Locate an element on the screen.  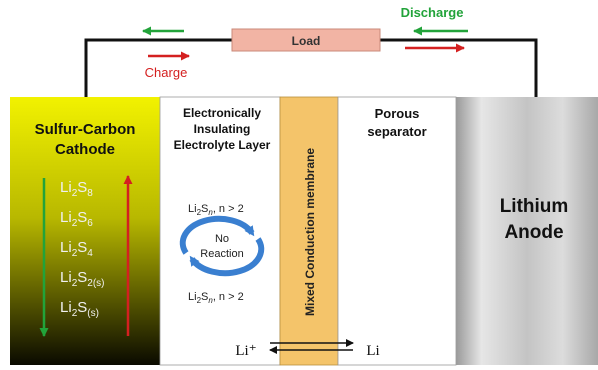
load-label: Load is located at coordinates (306, 41).